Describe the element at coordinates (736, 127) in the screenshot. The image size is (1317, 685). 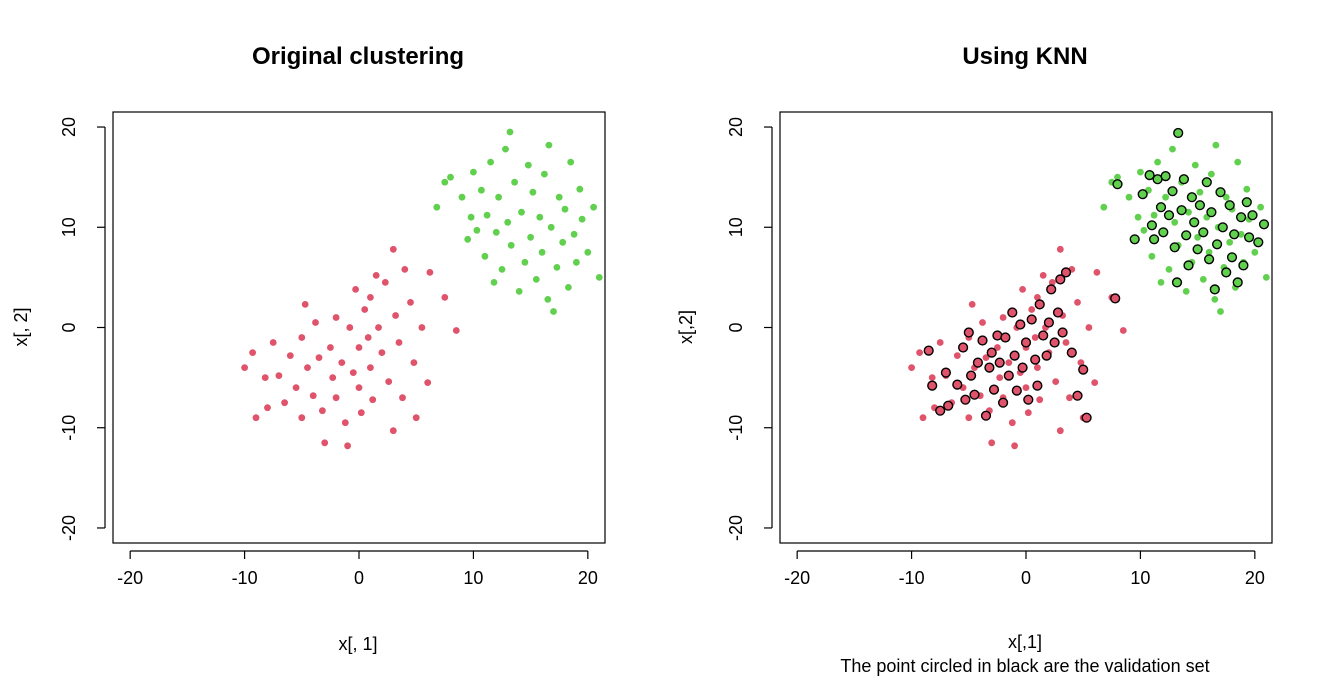
I see `y-tick-label: 20` at that location.